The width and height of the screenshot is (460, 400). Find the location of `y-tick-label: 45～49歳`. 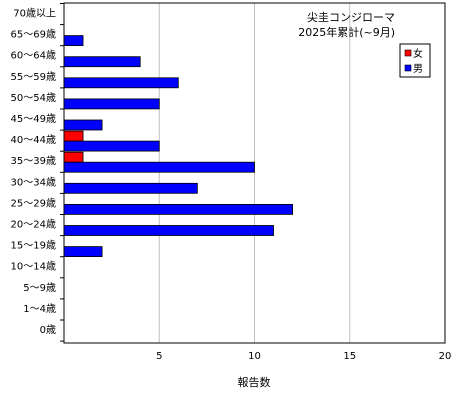

y-tick-label: 45～49歳 is located at coordinates (33, 119).